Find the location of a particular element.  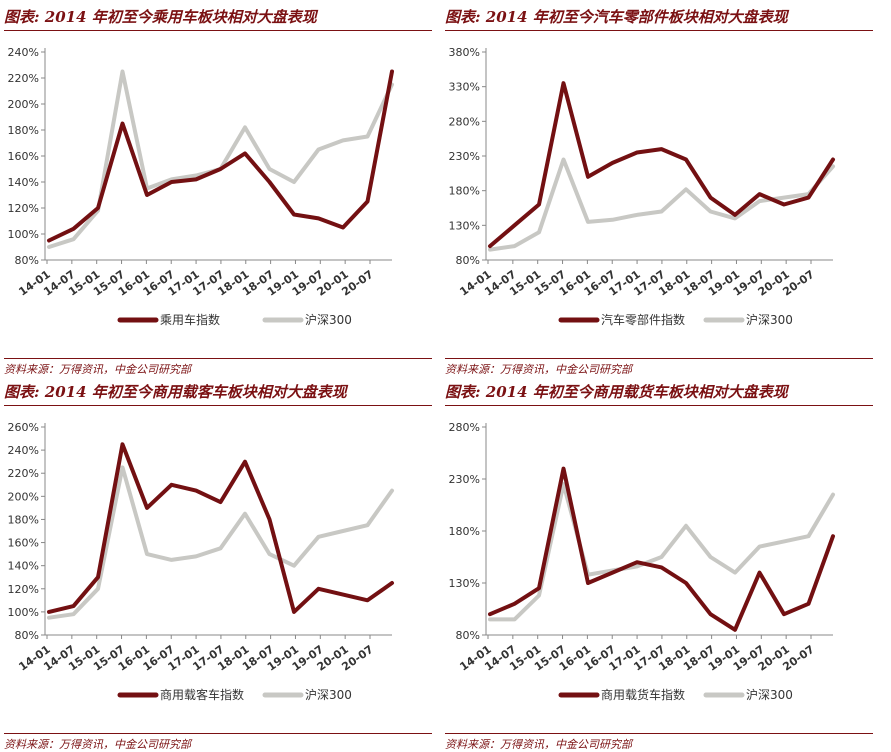

y-tick-label: 130% is located at coordinates (464, 583).